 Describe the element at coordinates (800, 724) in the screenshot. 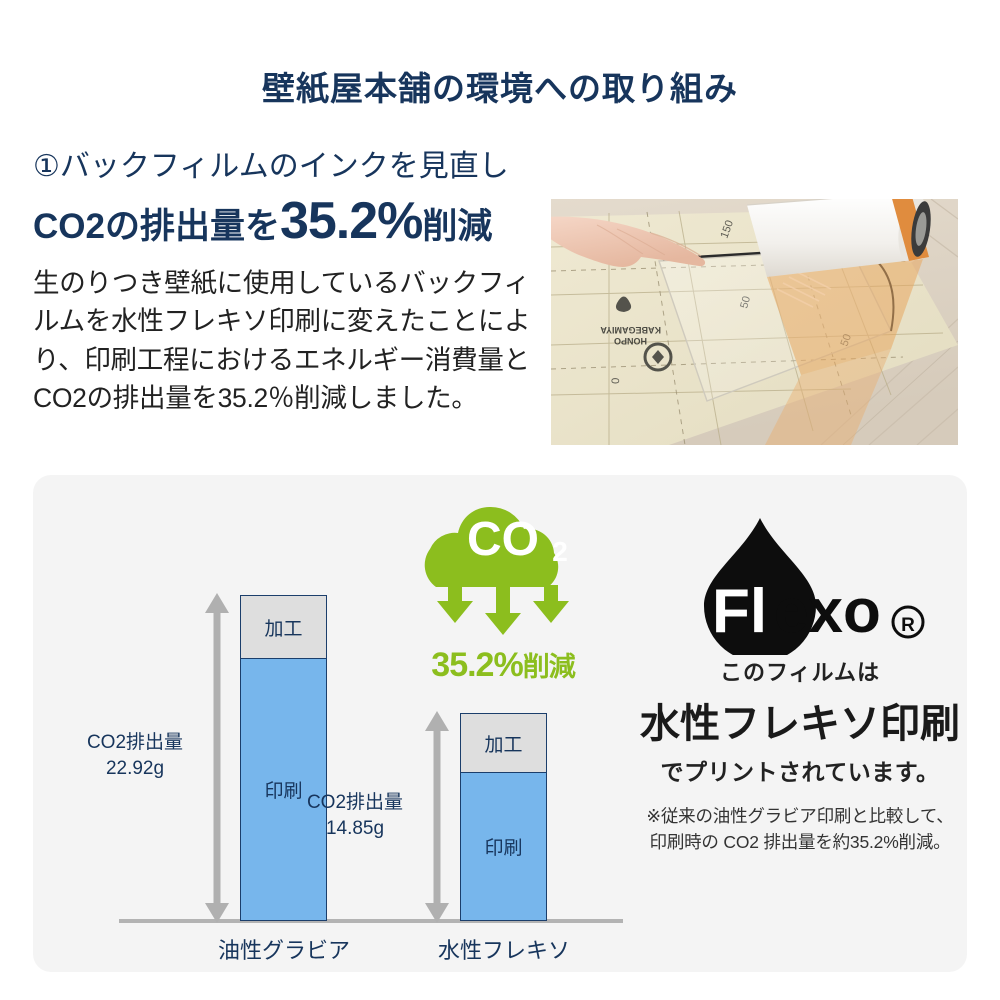

I see `flexo-line2: 水性フレキソ印刷` at that location.